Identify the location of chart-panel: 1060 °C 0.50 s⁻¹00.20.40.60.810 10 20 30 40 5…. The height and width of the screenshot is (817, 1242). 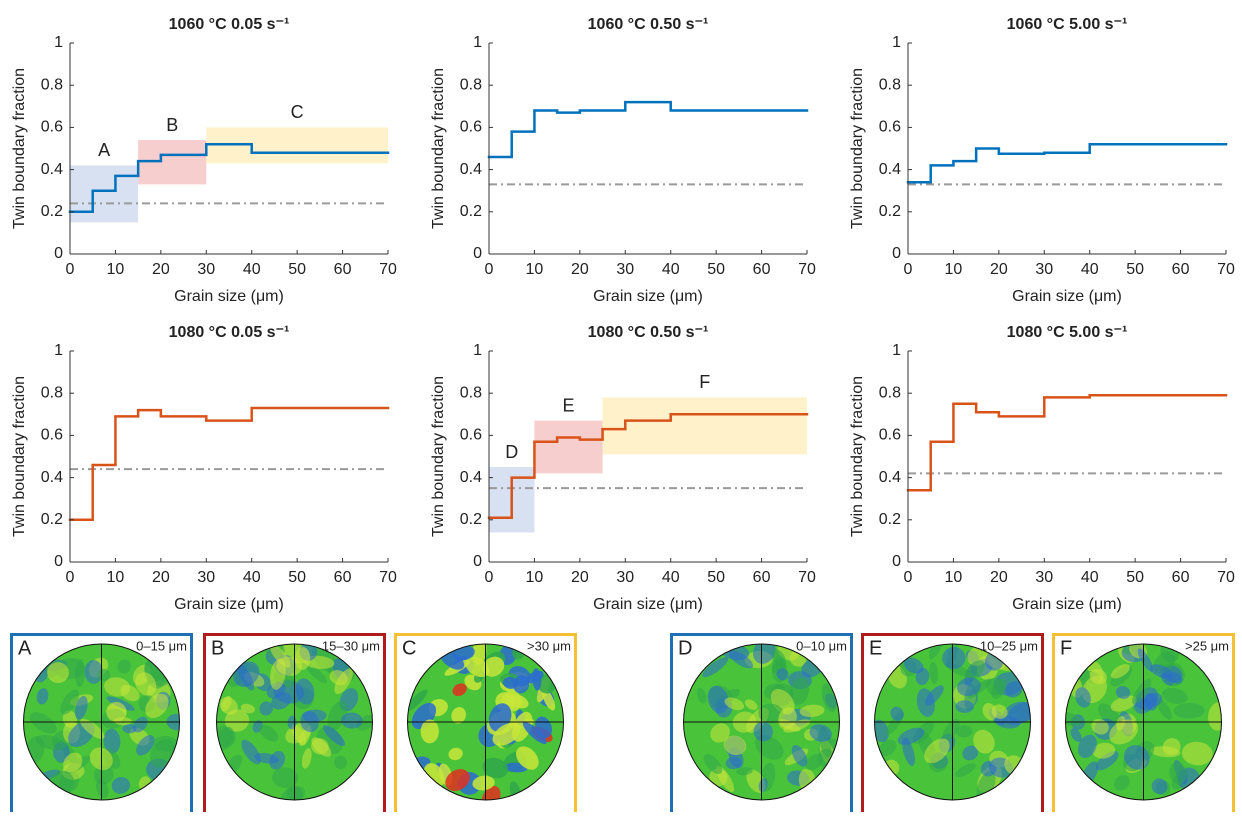
(623, 160).